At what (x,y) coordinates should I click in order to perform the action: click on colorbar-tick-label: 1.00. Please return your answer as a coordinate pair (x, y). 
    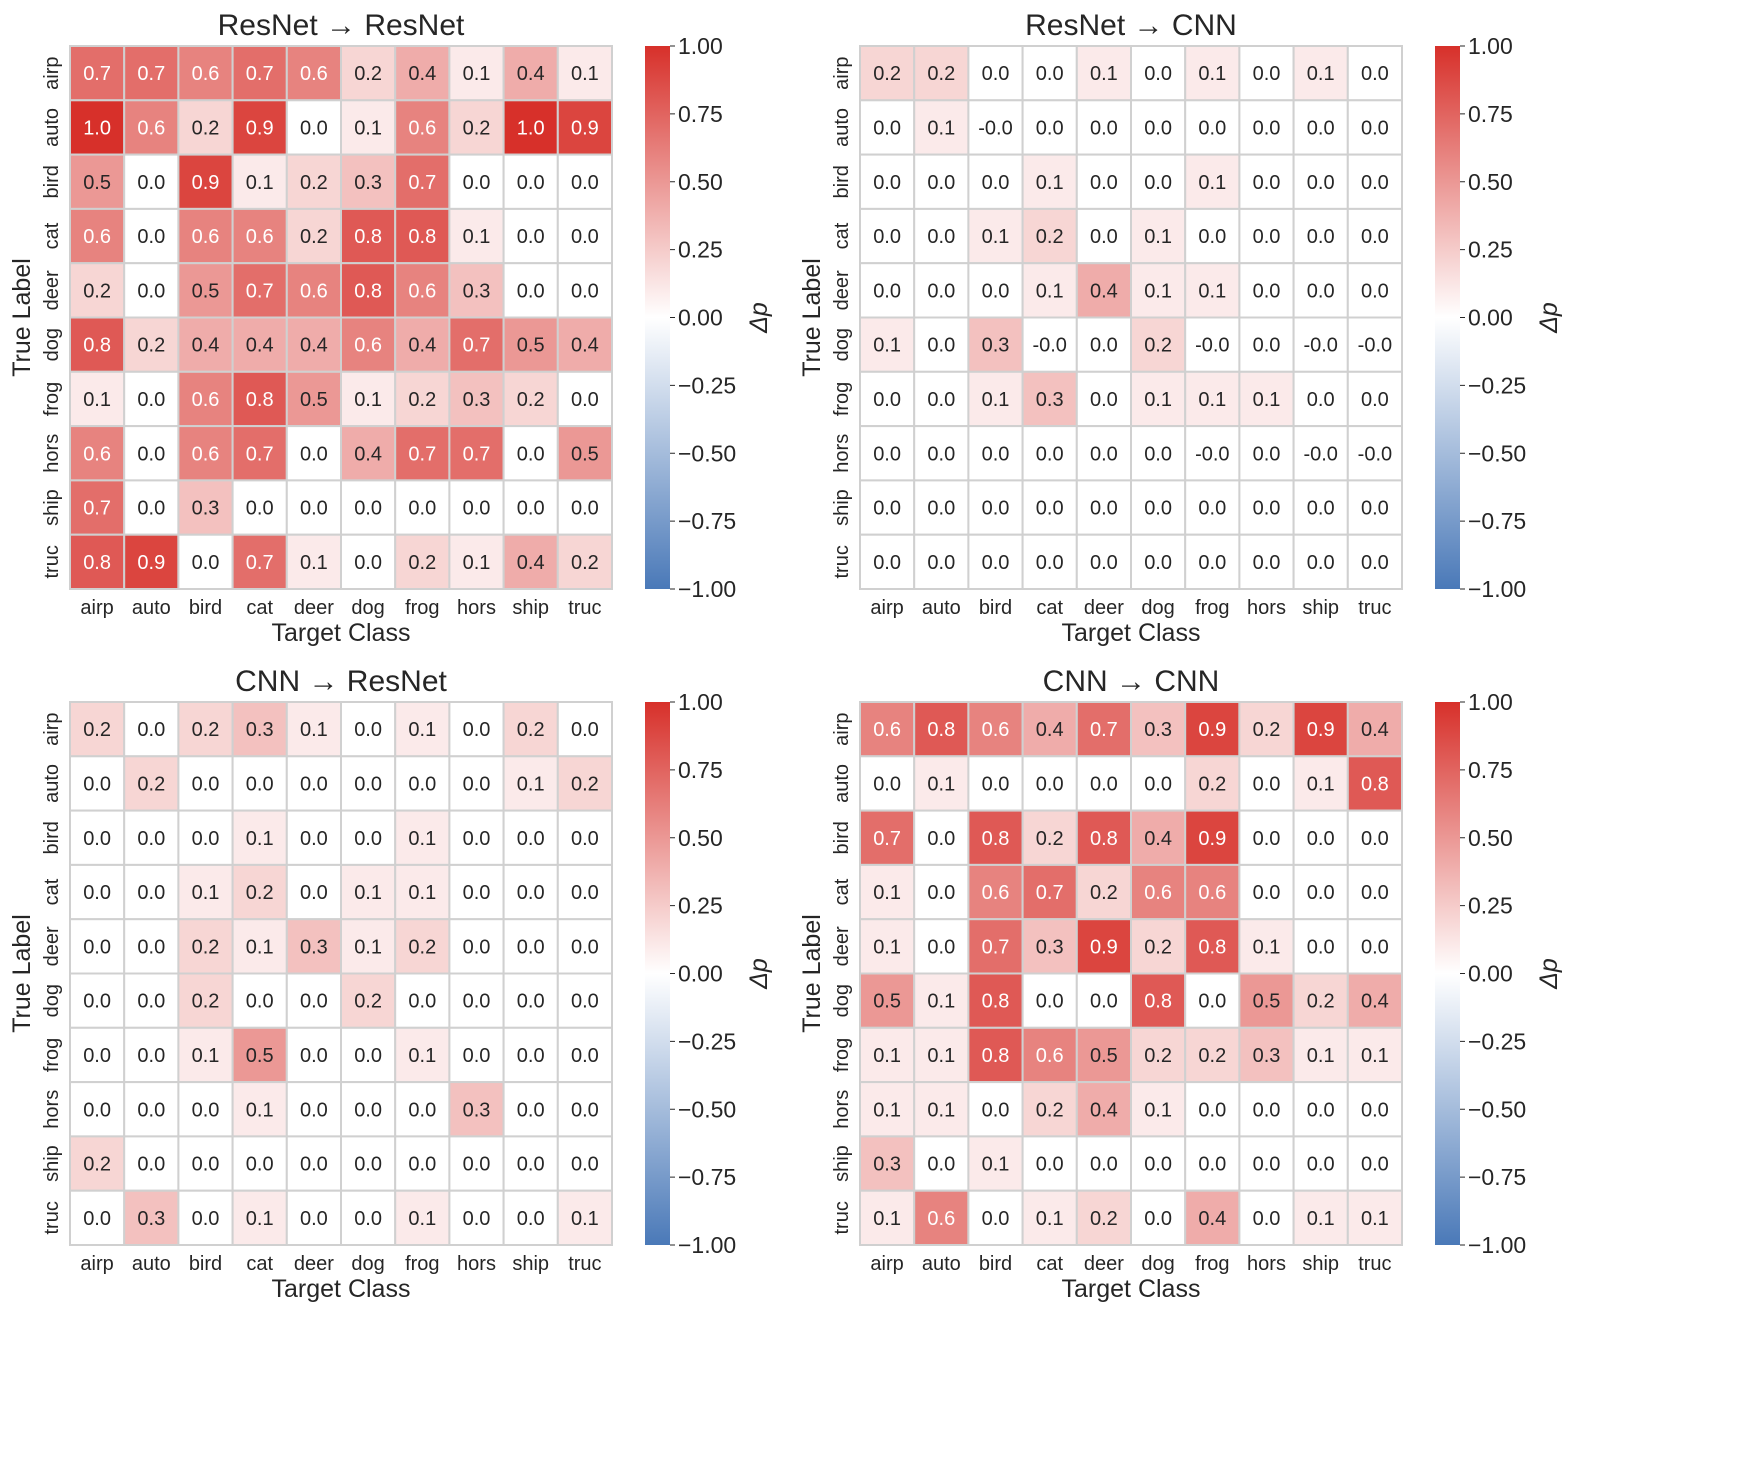
    Looking at the image, I should click on (1490, 702).